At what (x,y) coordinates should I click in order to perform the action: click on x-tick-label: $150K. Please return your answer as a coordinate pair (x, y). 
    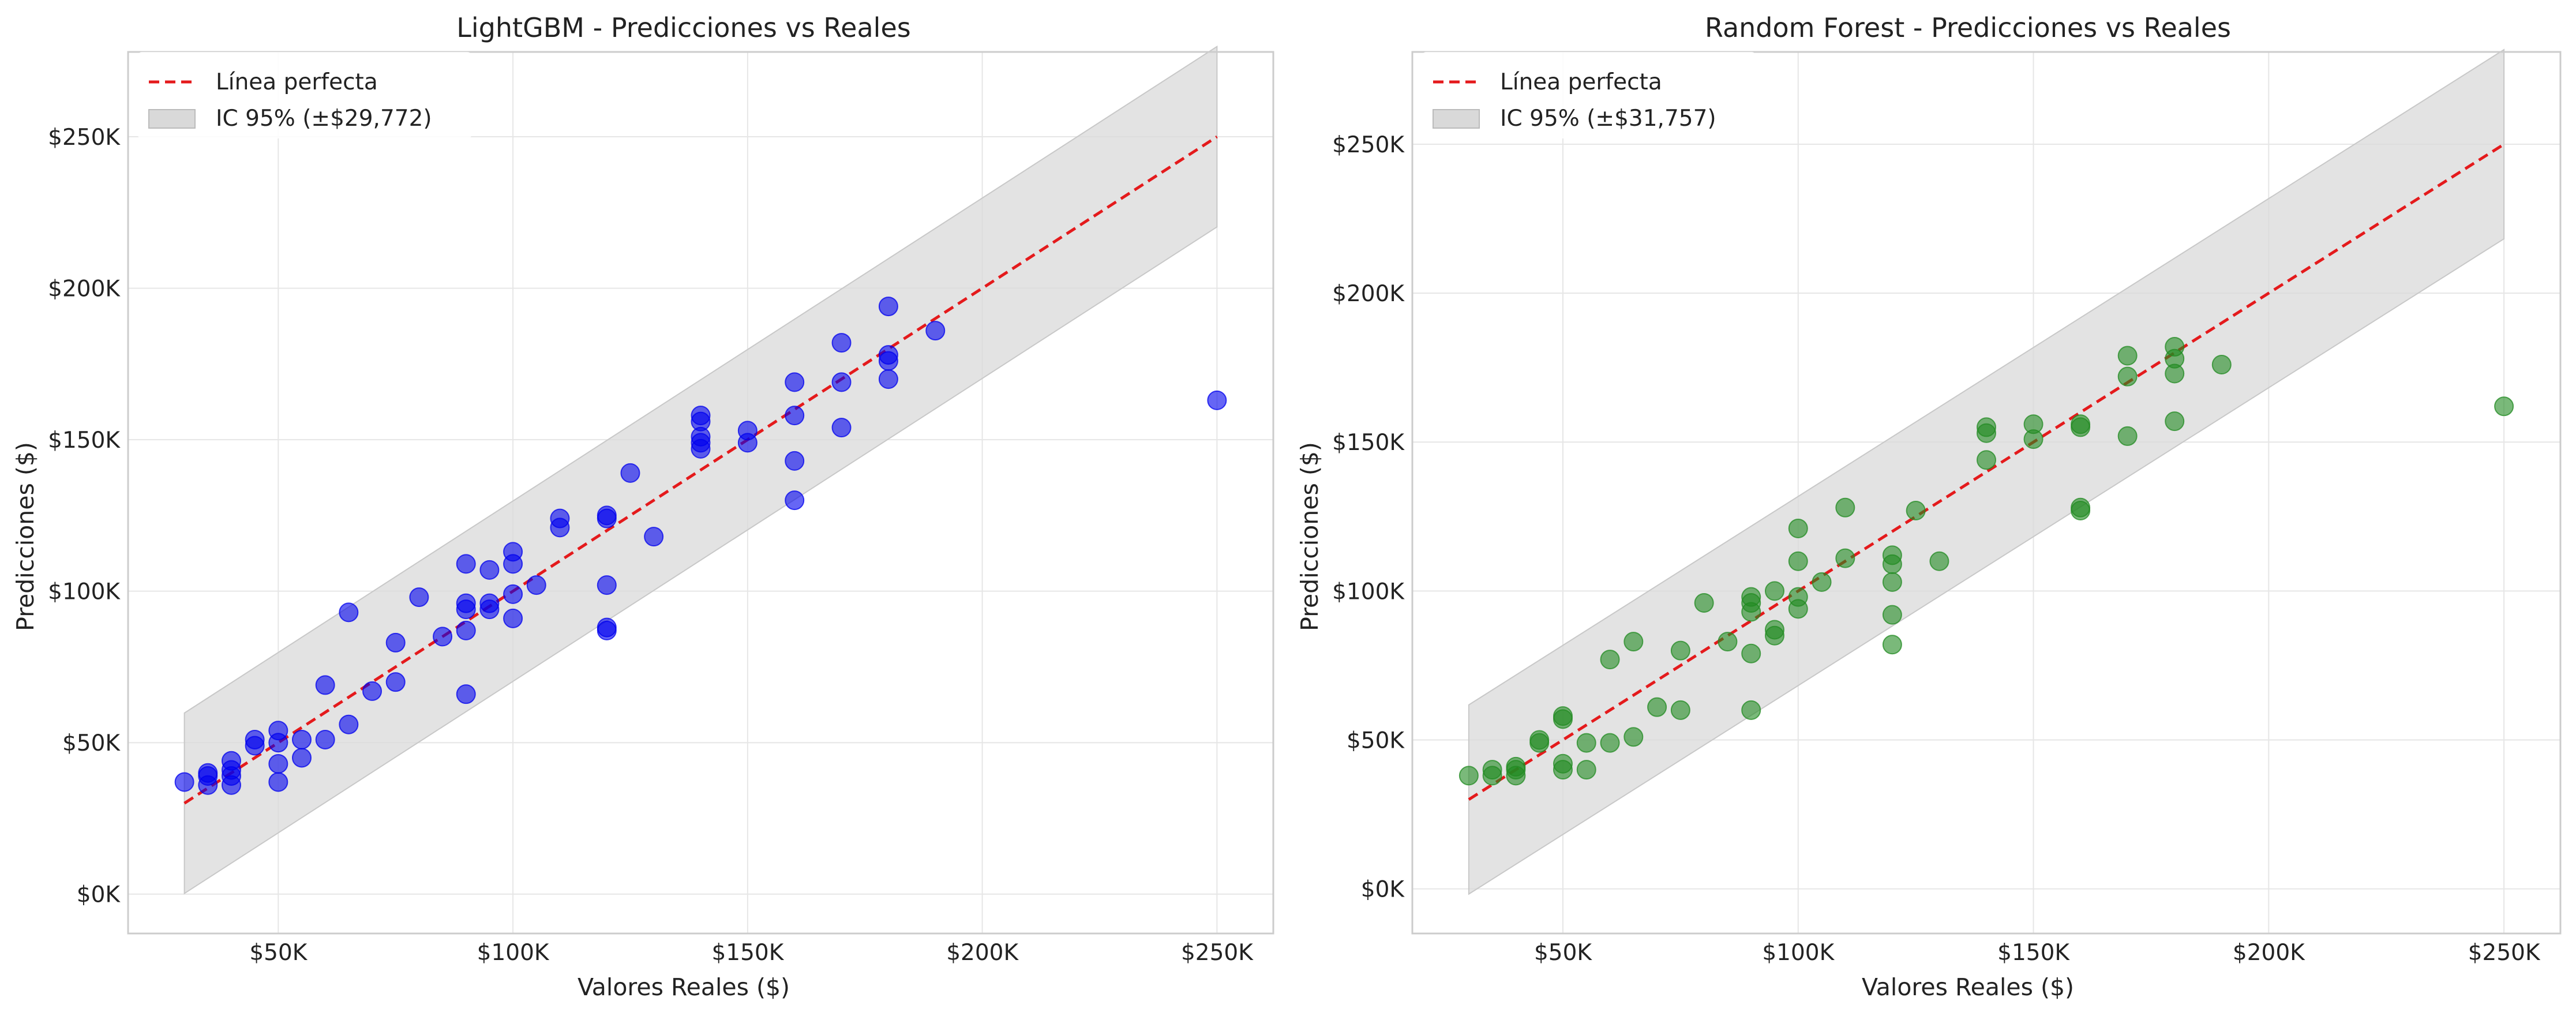
    Looking at the image, I should click on (747, 953).